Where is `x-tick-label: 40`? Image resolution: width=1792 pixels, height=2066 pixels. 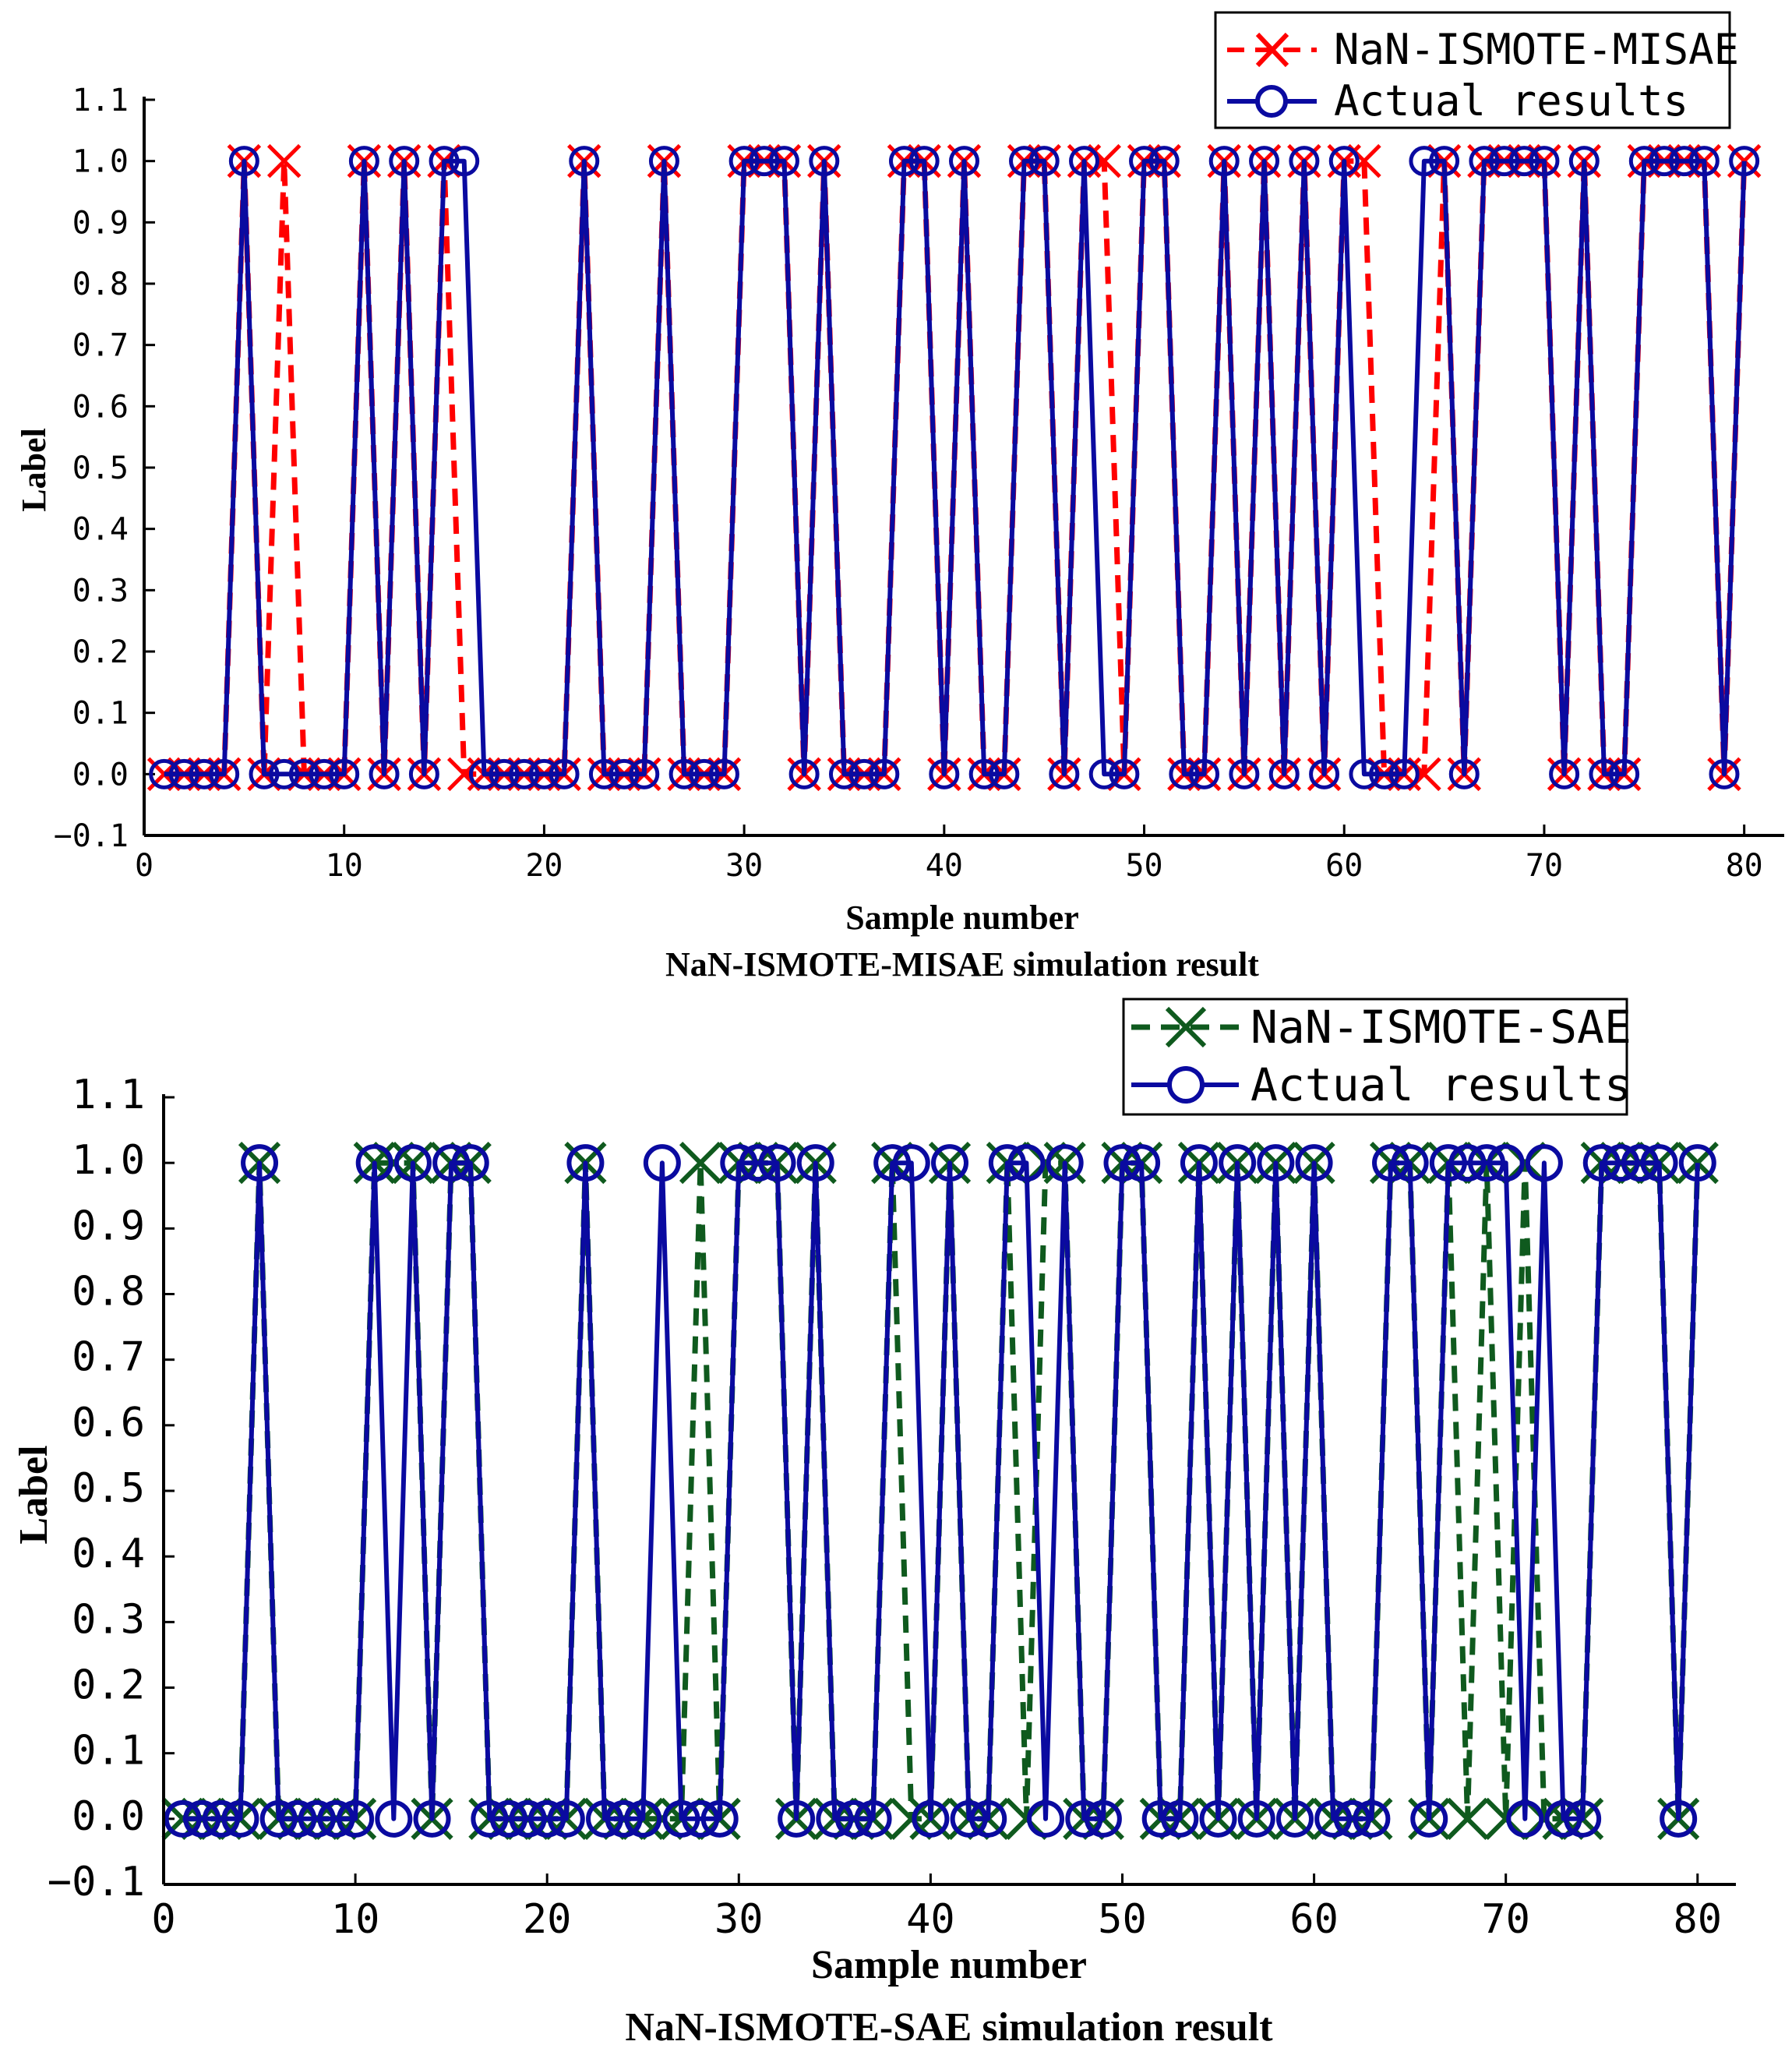 x-tick-label: 40 is located at coordinates (944, 866).